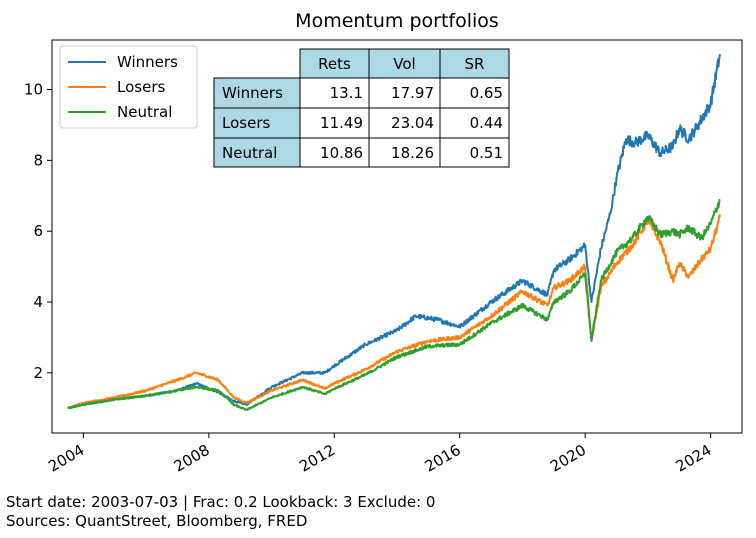 The width and height of the screenshot is (756, 538). I want to click on y-tick-label: 10, so click(33, 90).